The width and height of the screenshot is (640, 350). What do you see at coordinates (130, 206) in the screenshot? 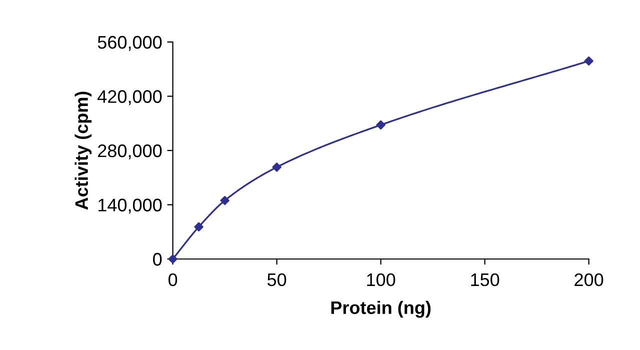
I see `y-tick-label: 140,000` at bounding box center [130, 206].